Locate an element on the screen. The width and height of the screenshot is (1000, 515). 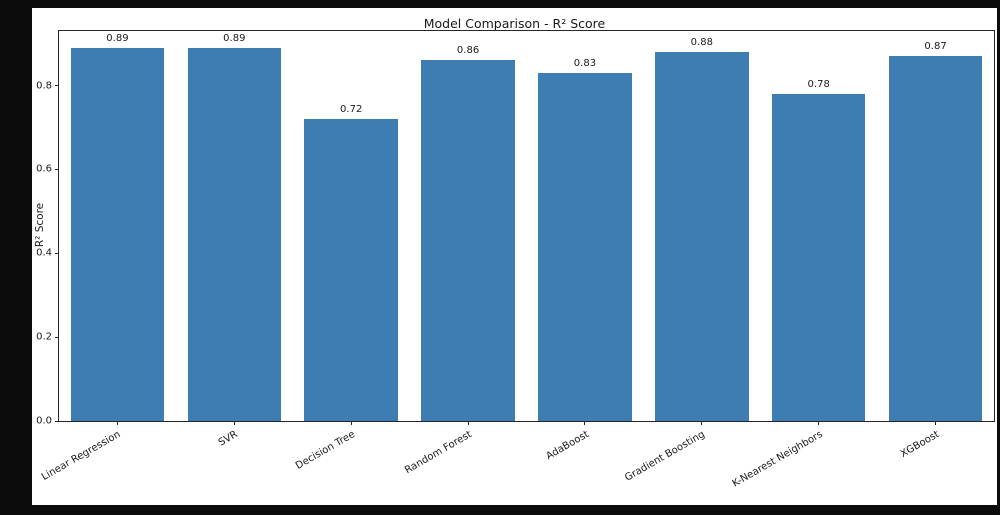
y-tick-label: 0.0 is located at coordinates (44, 421).